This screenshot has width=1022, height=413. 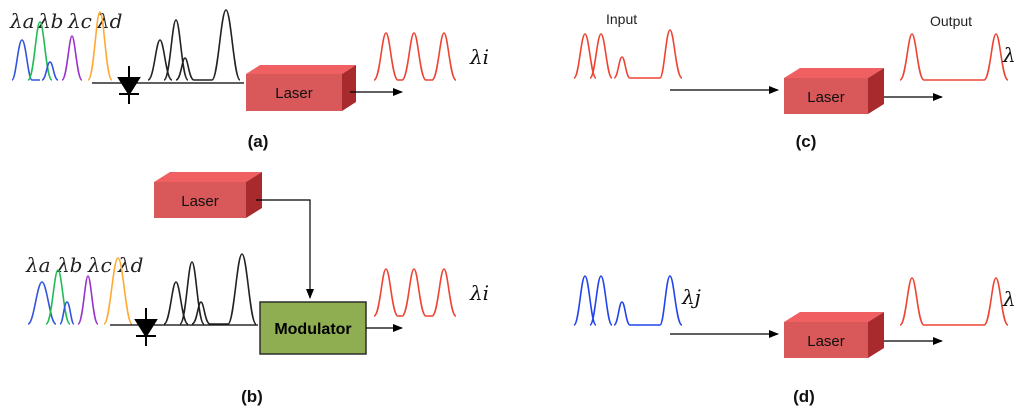 I want to click on panel-c-output-label: λ, so click(x=1009, y=55).